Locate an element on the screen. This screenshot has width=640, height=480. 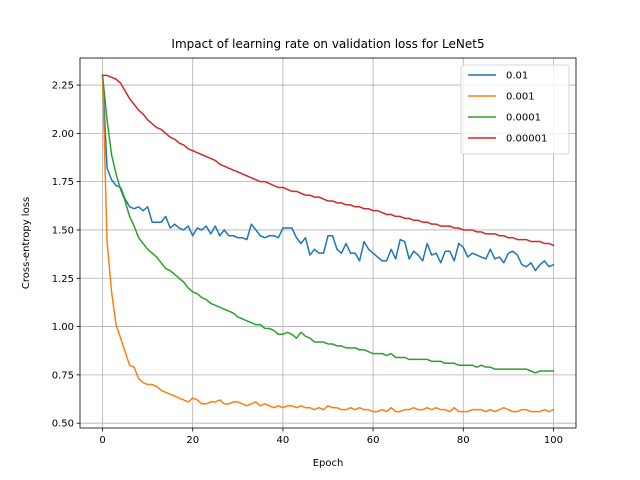
x-tick-label: 80 is located at coordinates (463, 440).